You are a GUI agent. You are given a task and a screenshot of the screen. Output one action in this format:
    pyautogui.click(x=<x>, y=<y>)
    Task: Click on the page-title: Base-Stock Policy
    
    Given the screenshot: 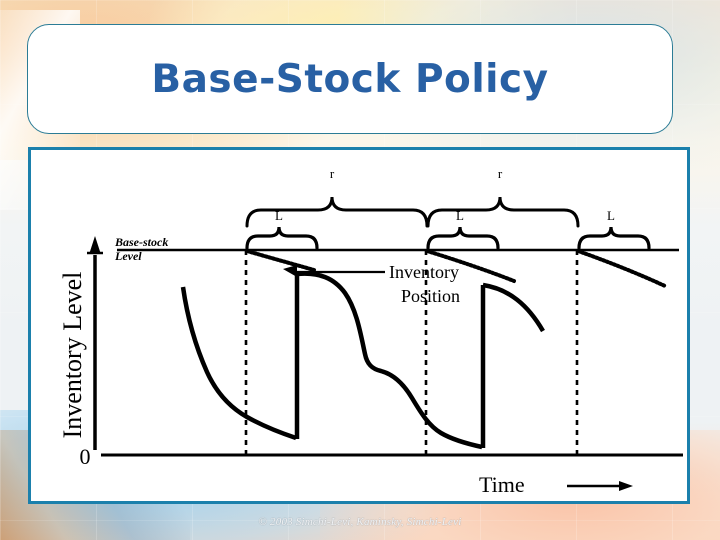 What is the action you would take?
    pyautogui.click(x=350, y=79)
    